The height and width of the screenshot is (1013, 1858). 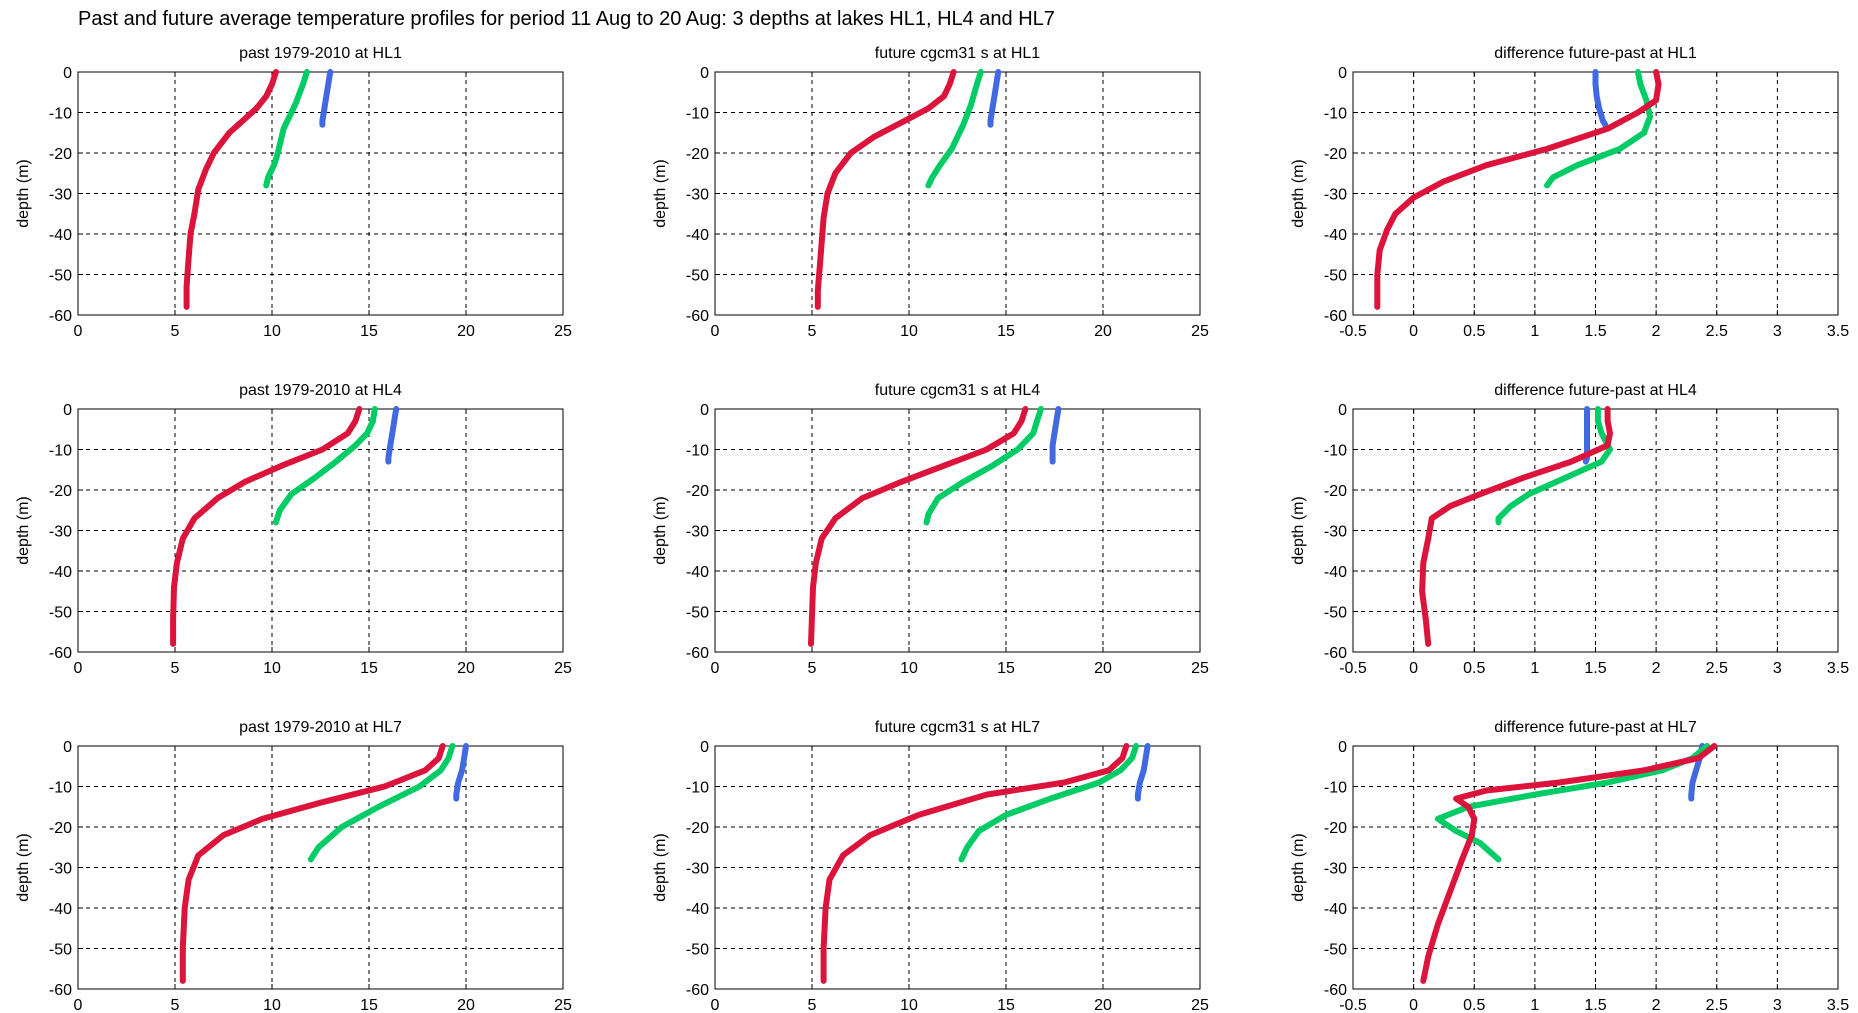 I want to click on x-tick-label: 3.5, so click(x=1838, y=668).